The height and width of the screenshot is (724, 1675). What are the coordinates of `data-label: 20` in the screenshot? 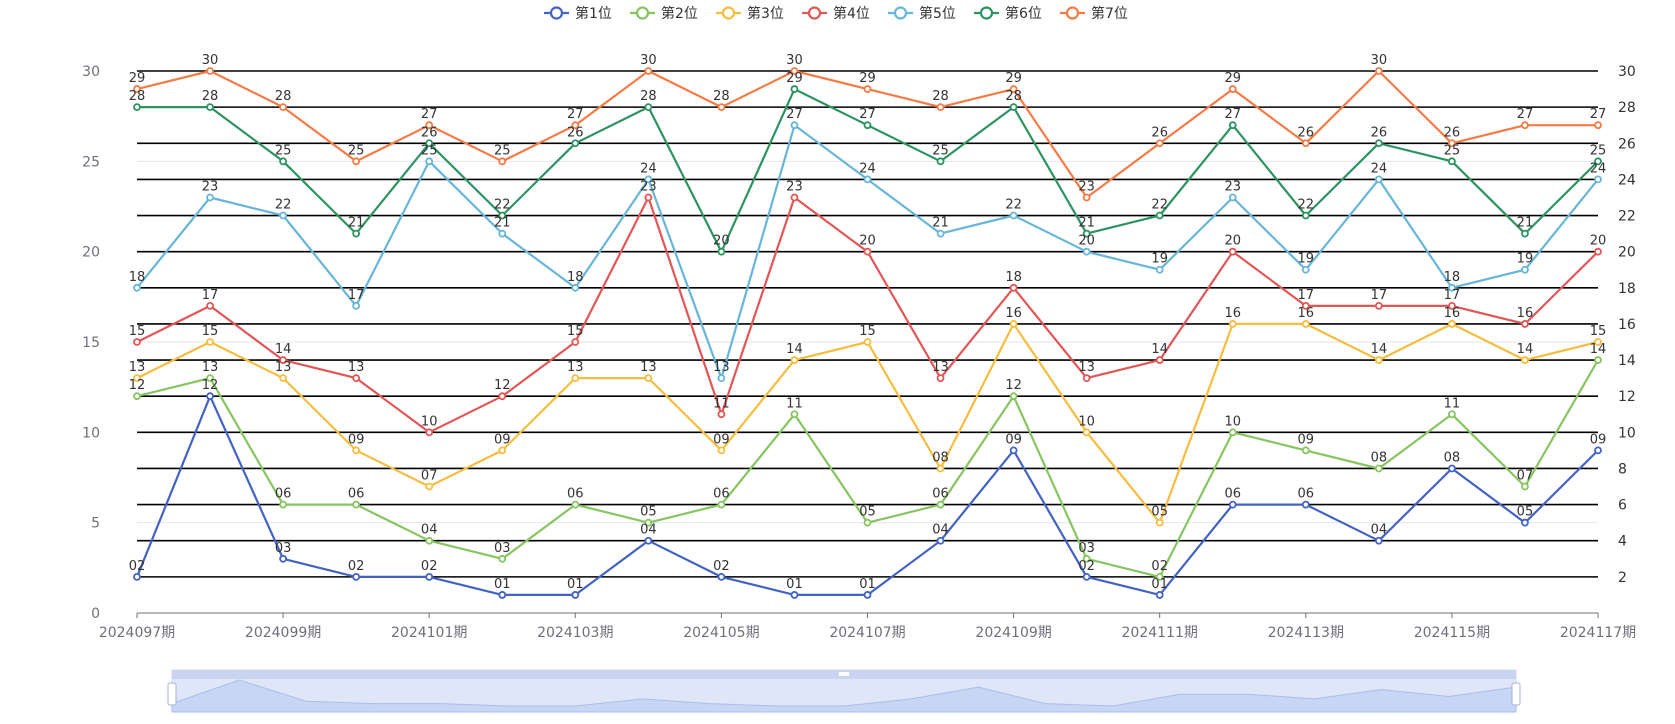 It's located at (1232, 241).